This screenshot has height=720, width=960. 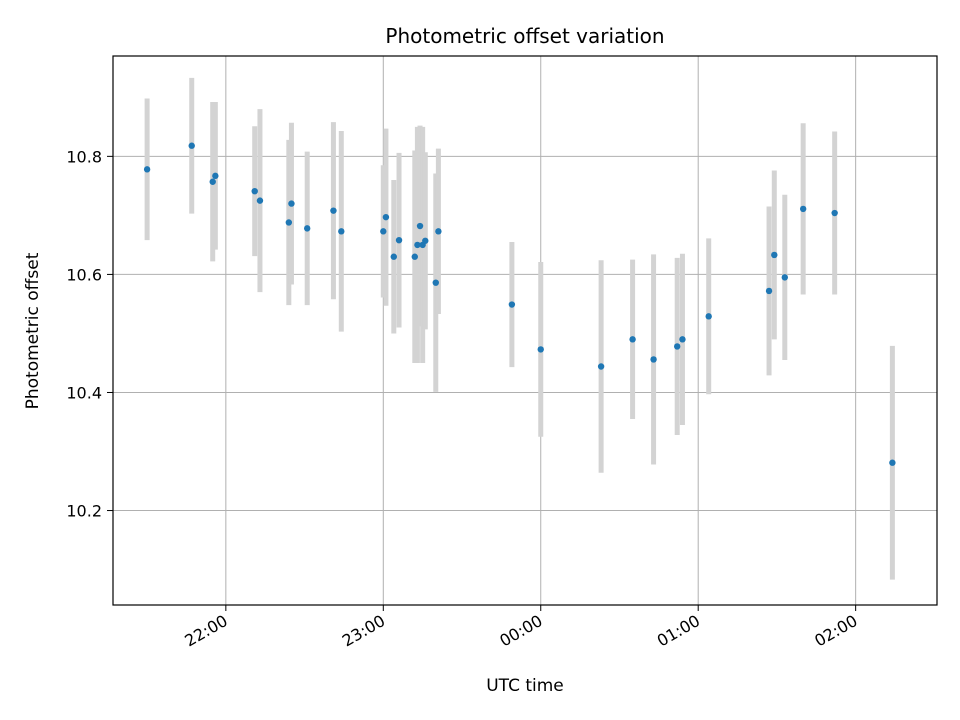 I want to click on chart-title: Photometric offset variation, so click(x=524, y=36).